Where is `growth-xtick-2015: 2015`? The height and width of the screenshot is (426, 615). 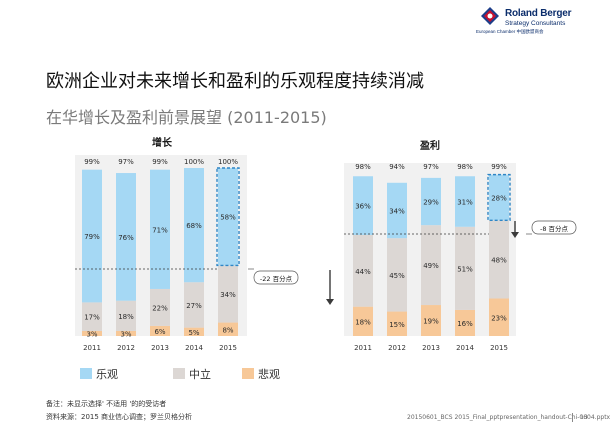
growth-xtick-2015: 2015 is located at coordinates (228, 348).